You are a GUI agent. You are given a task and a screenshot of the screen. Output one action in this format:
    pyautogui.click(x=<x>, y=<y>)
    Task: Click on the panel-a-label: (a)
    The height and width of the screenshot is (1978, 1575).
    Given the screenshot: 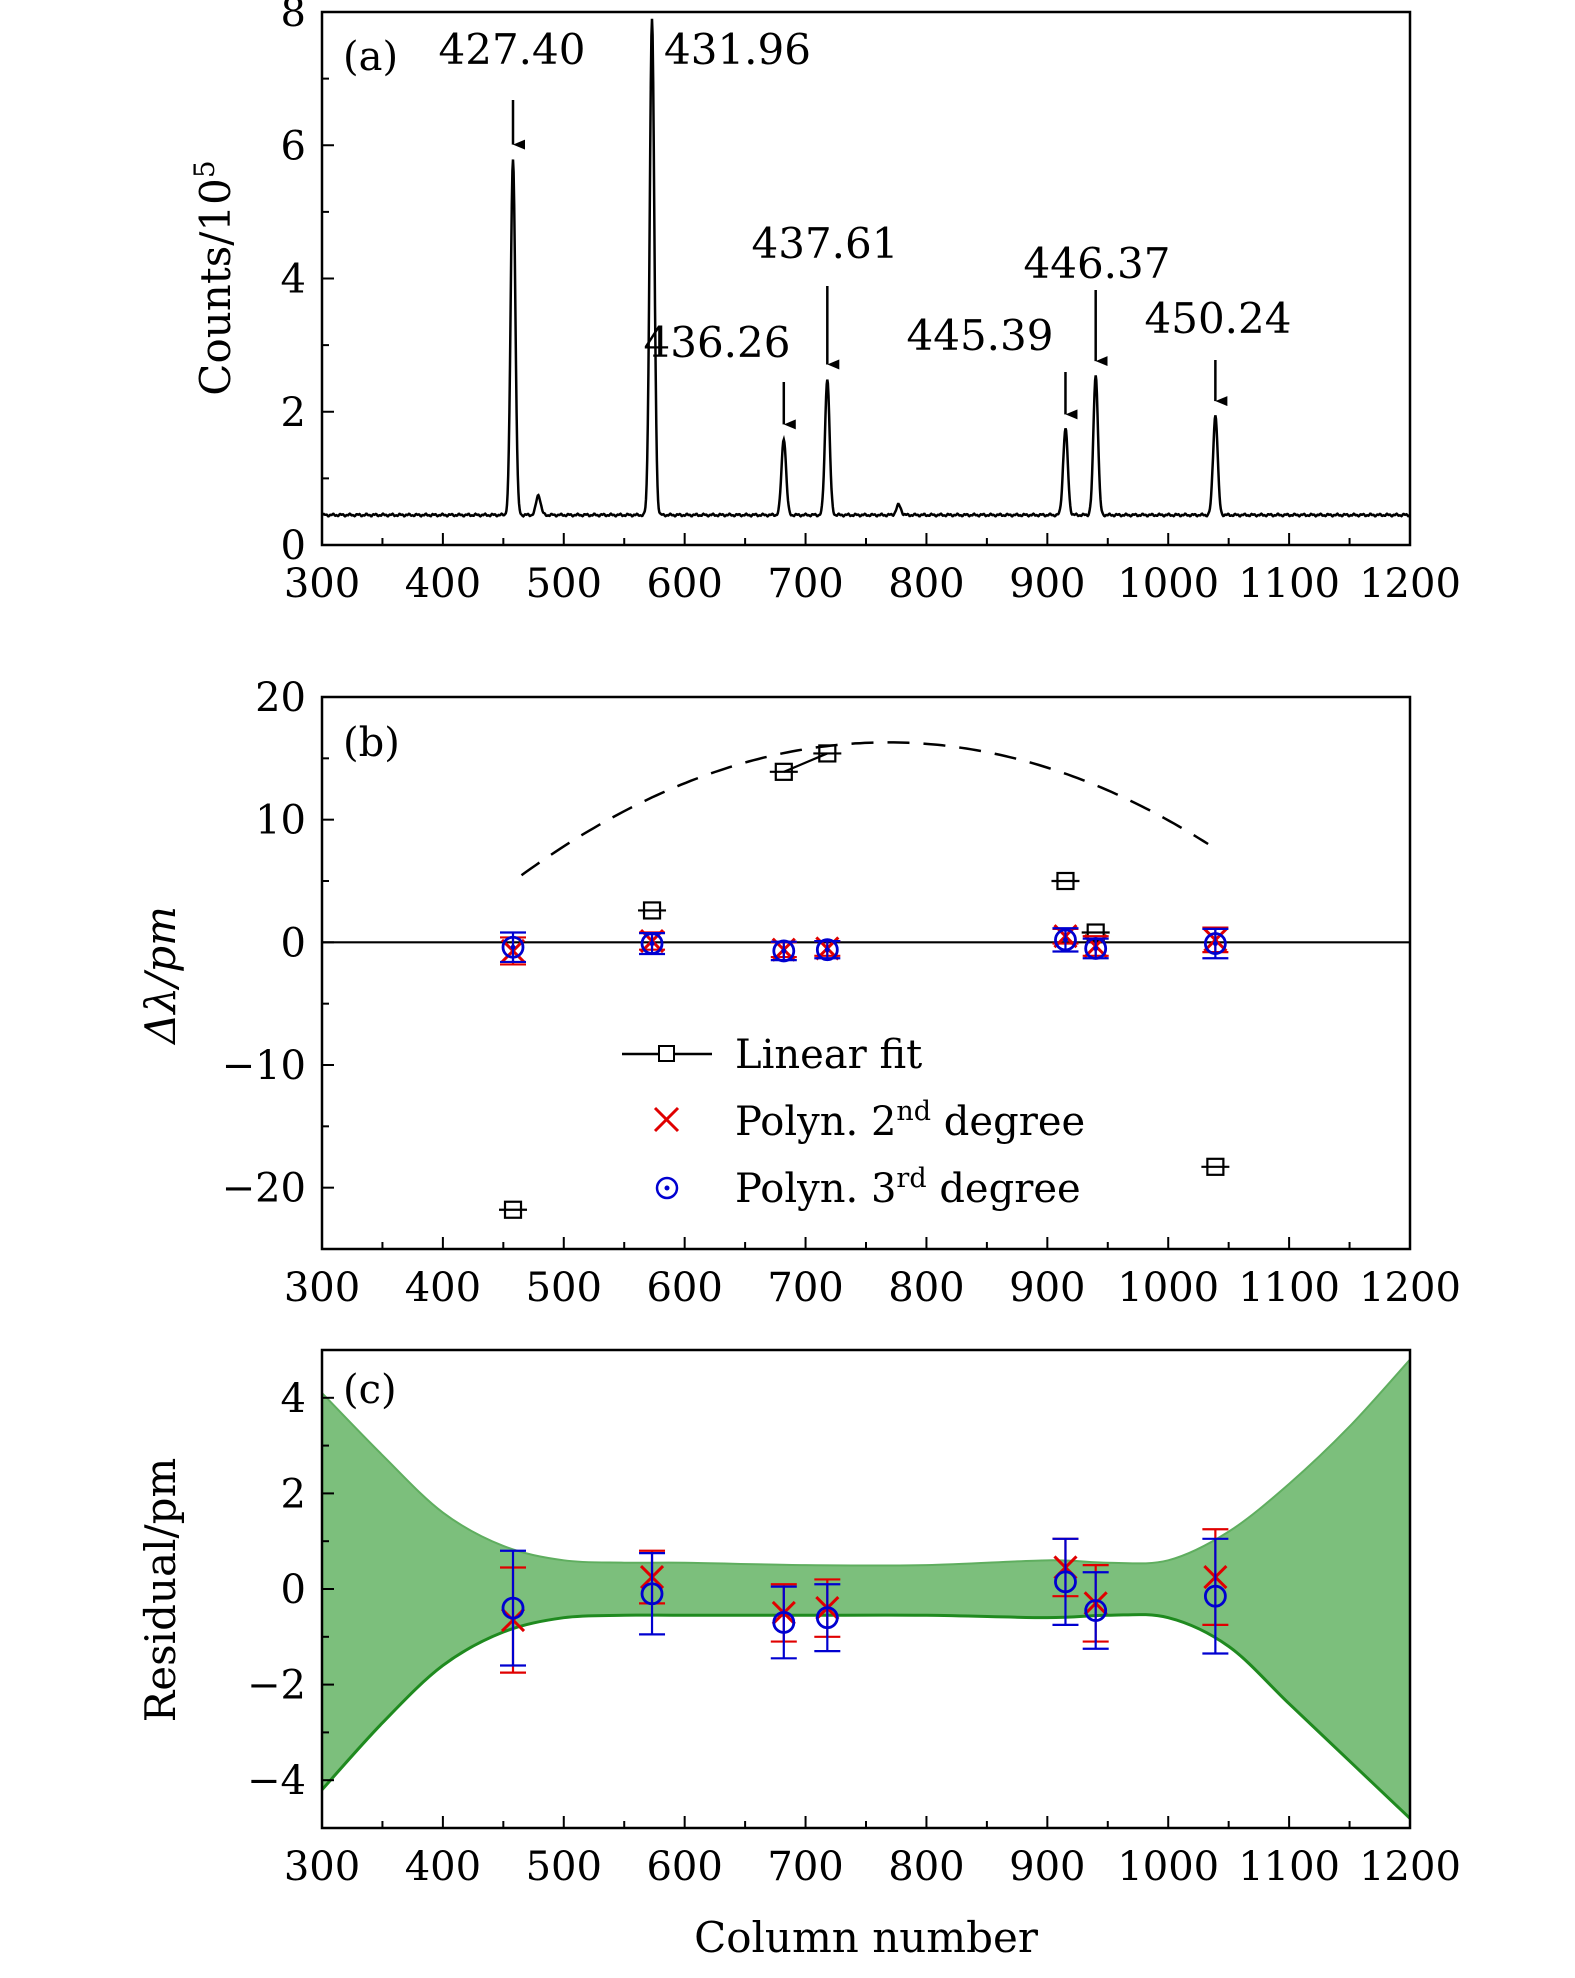 What is the action you would take?
    pyautogui.click(x=370, y=57)
    